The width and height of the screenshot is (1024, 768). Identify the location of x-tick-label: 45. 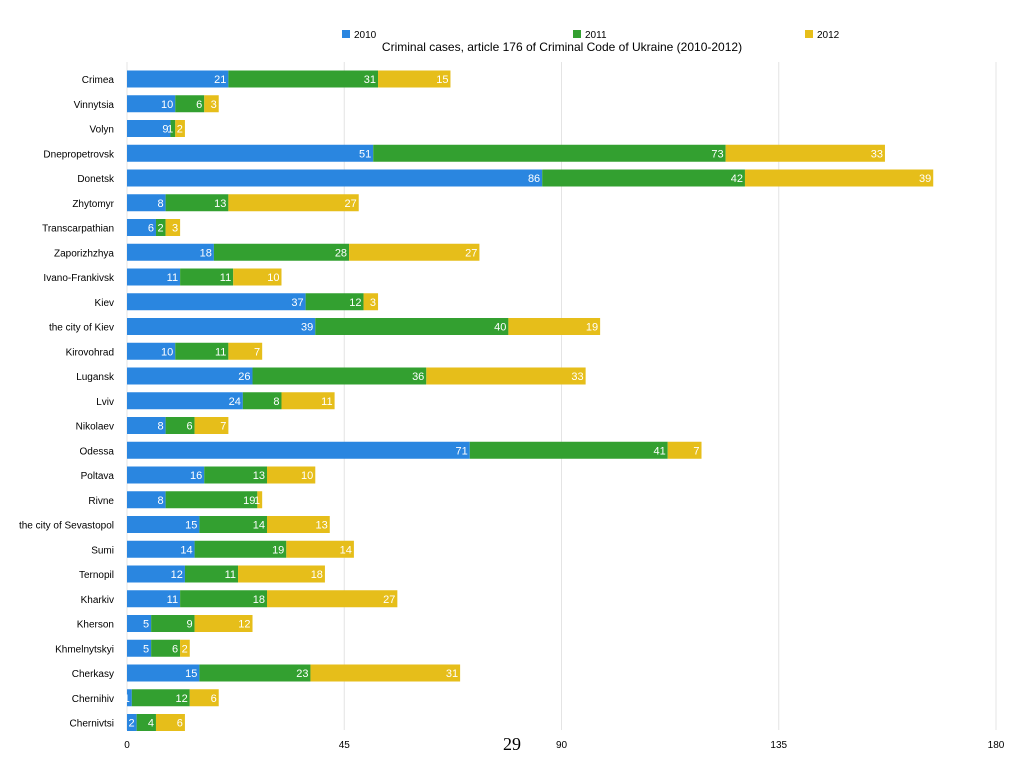
(345, 745).